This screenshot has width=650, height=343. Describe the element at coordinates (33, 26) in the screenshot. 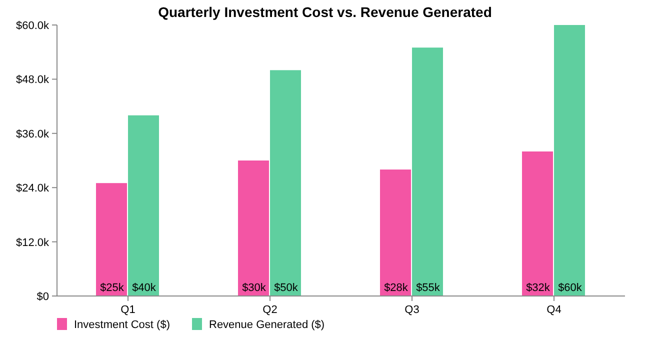

I see `y-tick-label: $60.0k` at that location.